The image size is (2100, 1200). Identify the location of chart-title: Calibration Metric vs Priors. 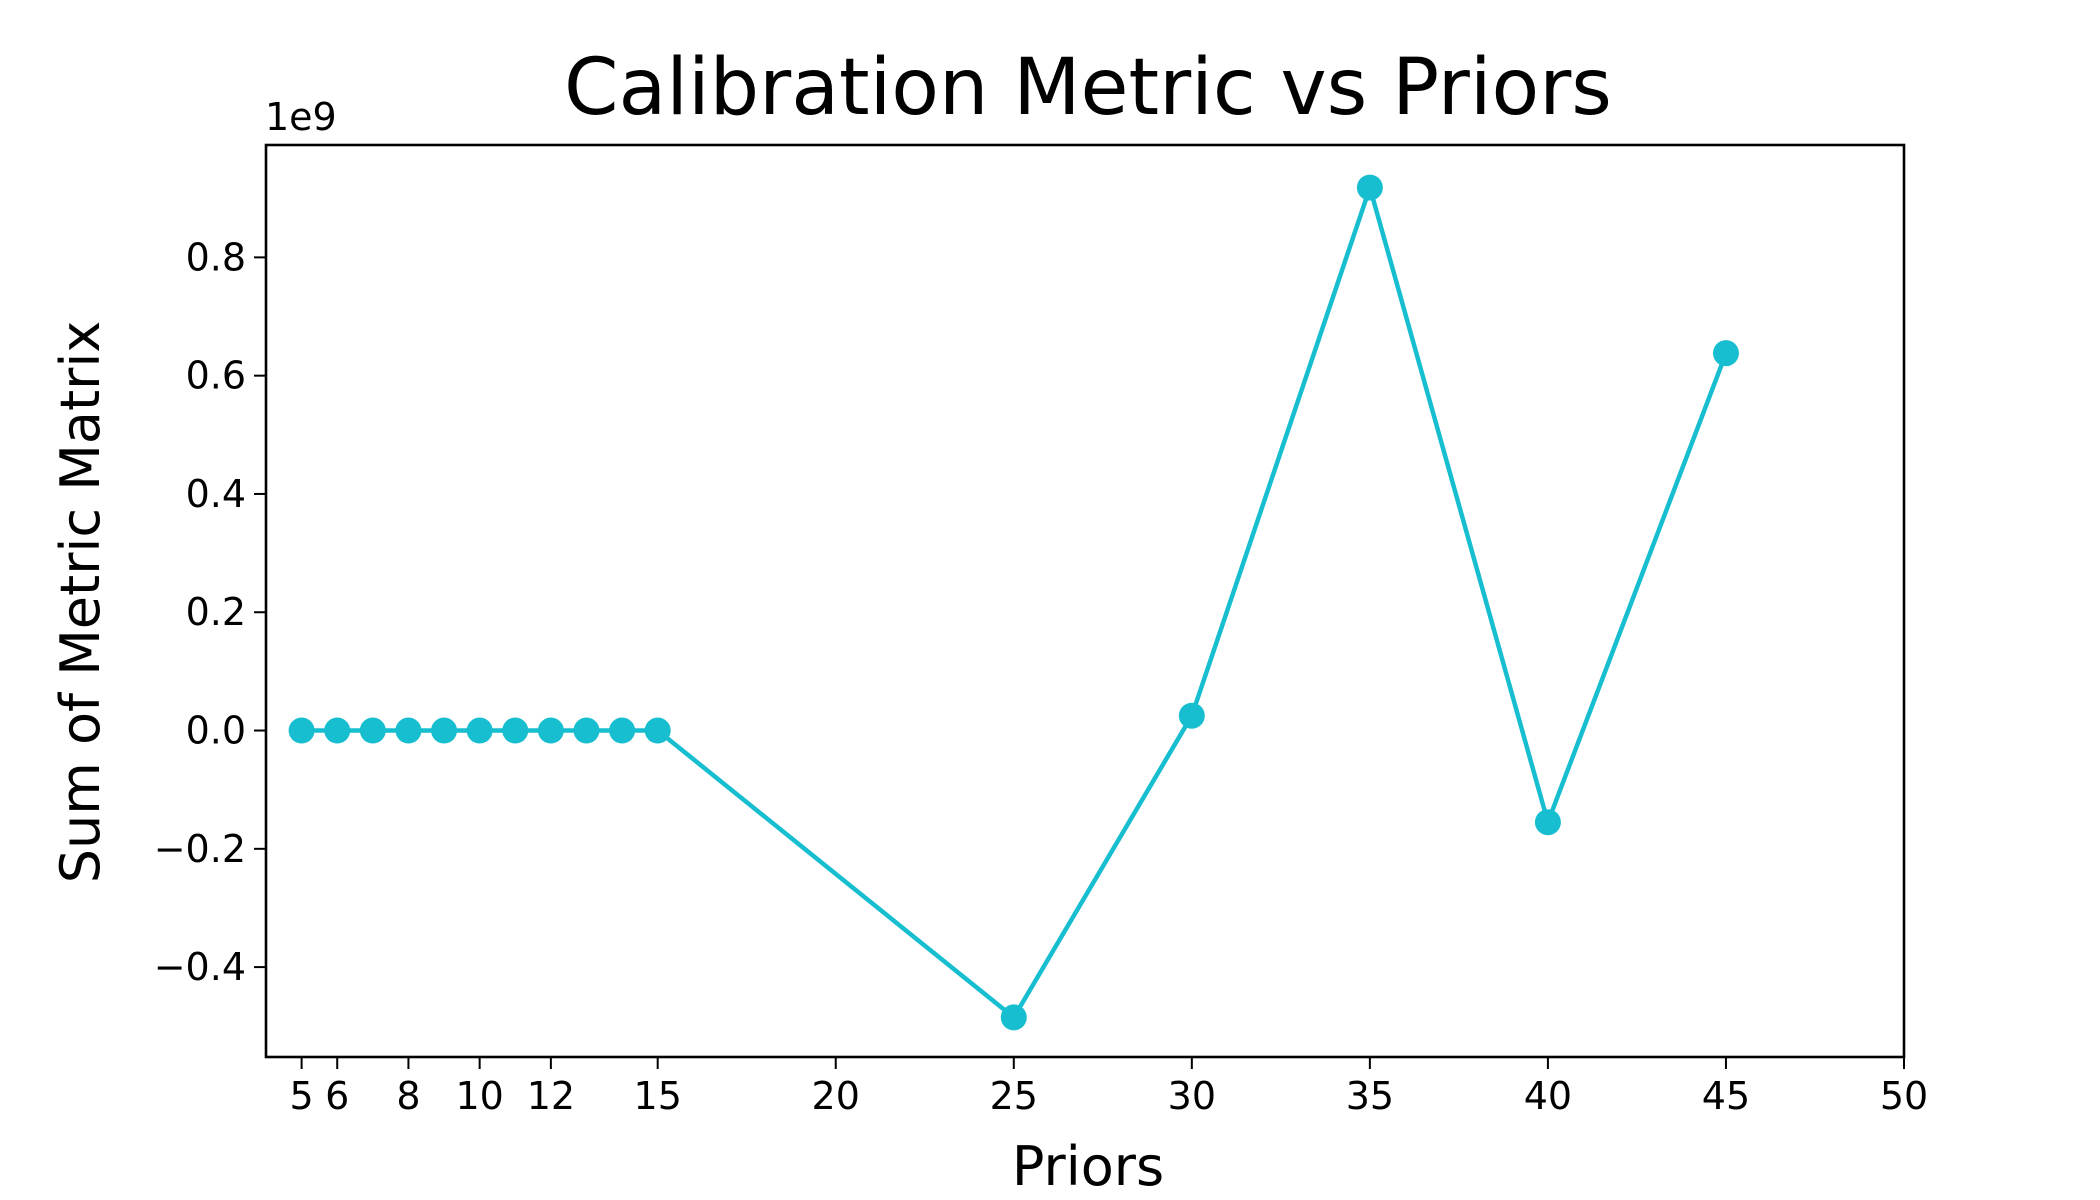
(1088, 88).